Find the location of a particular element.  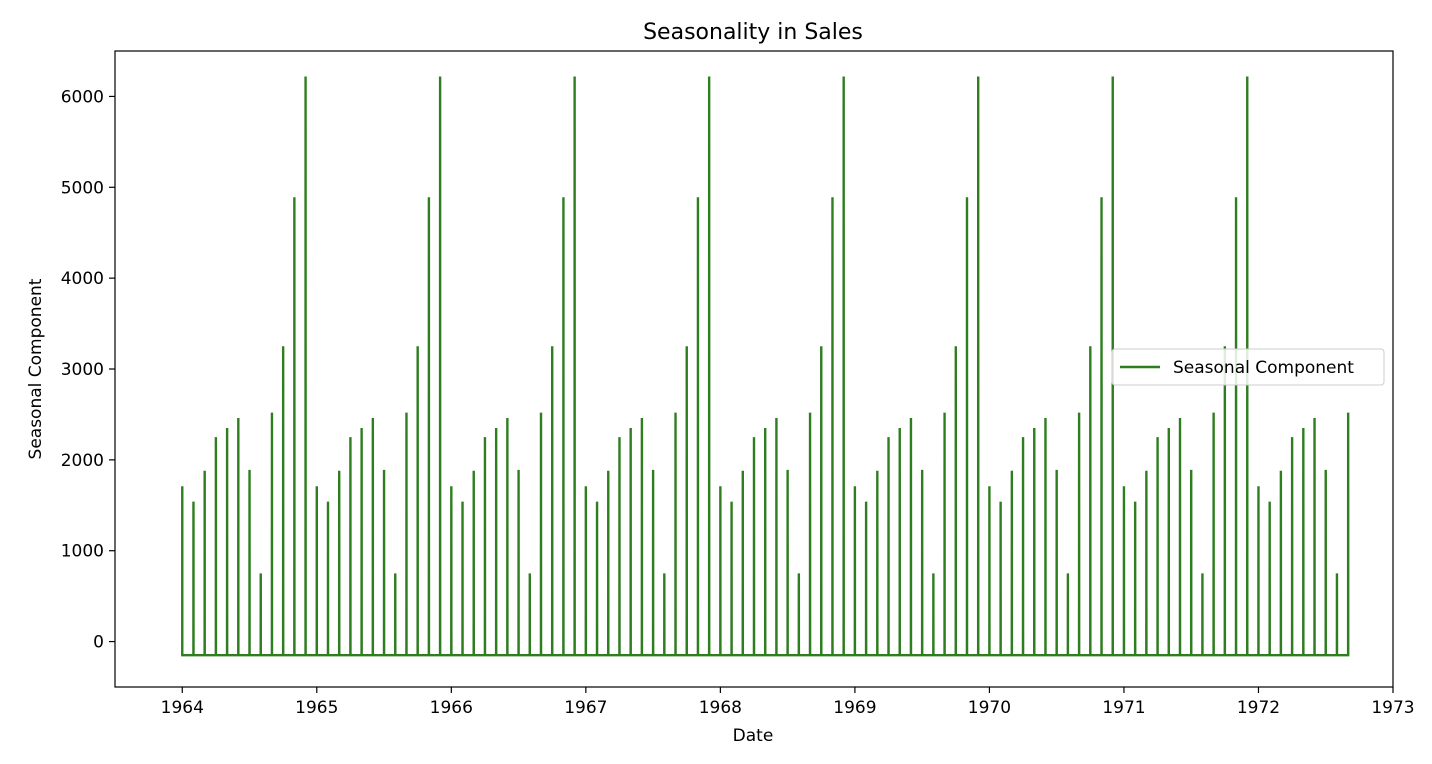

y-axis-label: Seasonal Component is located at coordinates (36, 368).